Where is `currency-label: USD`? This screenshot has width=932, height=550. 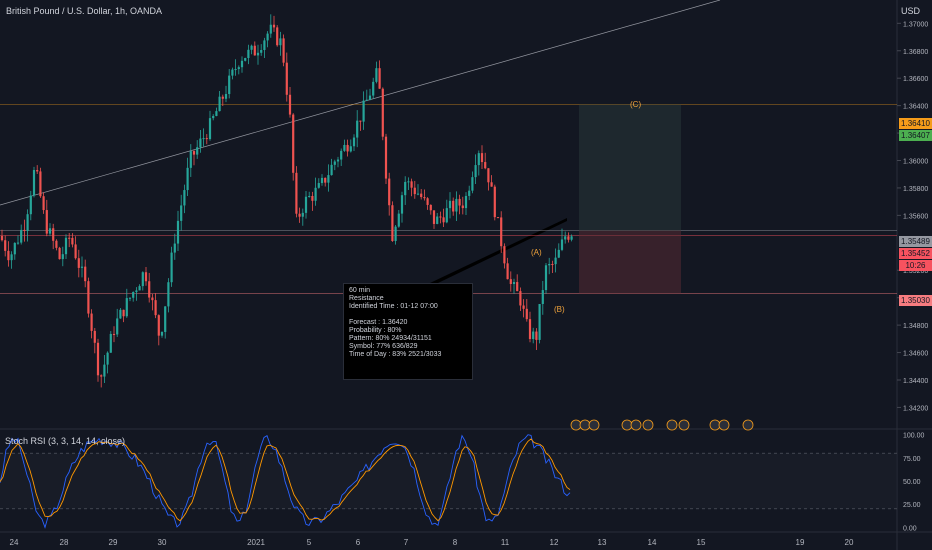
currency-label: USD is located at coordinates (910, 11).